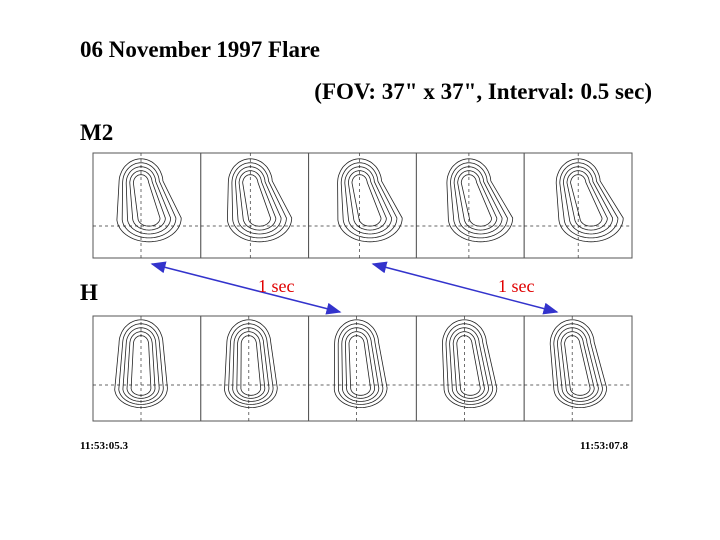 The width and height of the screenshot is (720, 540). What do you see at coordinates (200, 49) in the screenshot?
I see `title: 06 November 1997 Flare` at bounding box center [200, 49].